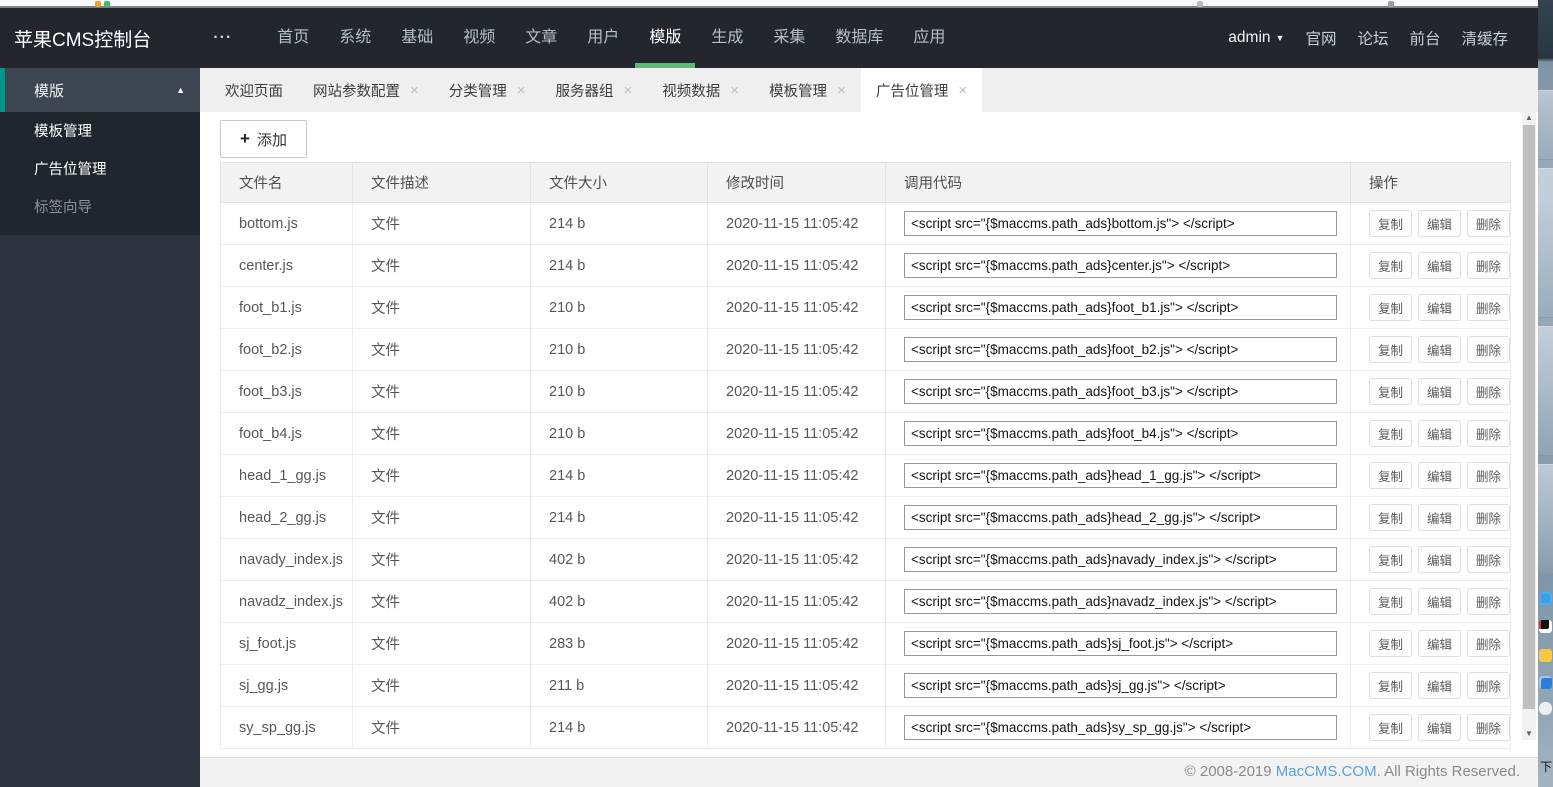  What do you see at coordinates (1529, 733) in the screenshot?
I see `scroll-down-icon: ▼` at bounding box center [1529, 733].